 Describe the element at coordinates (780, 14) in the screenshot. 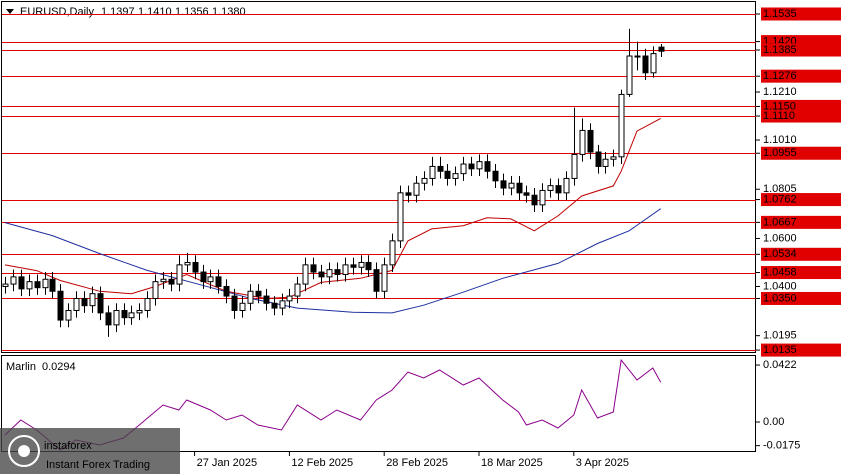

I see `y-tick-label: 1.1535` at that location.